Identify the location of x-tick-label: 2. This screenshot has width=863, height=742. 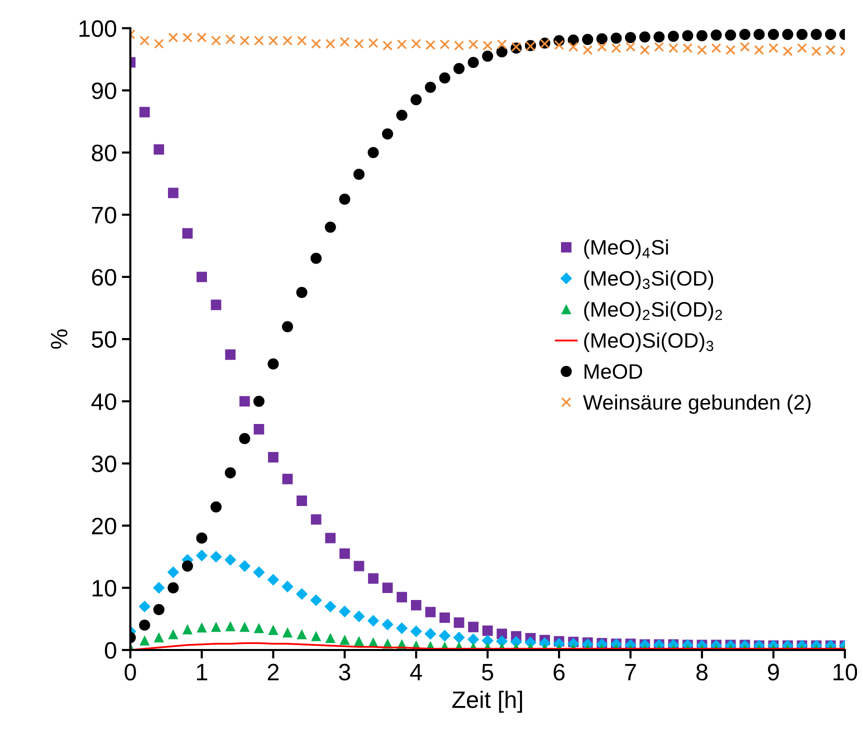
(273, 672).